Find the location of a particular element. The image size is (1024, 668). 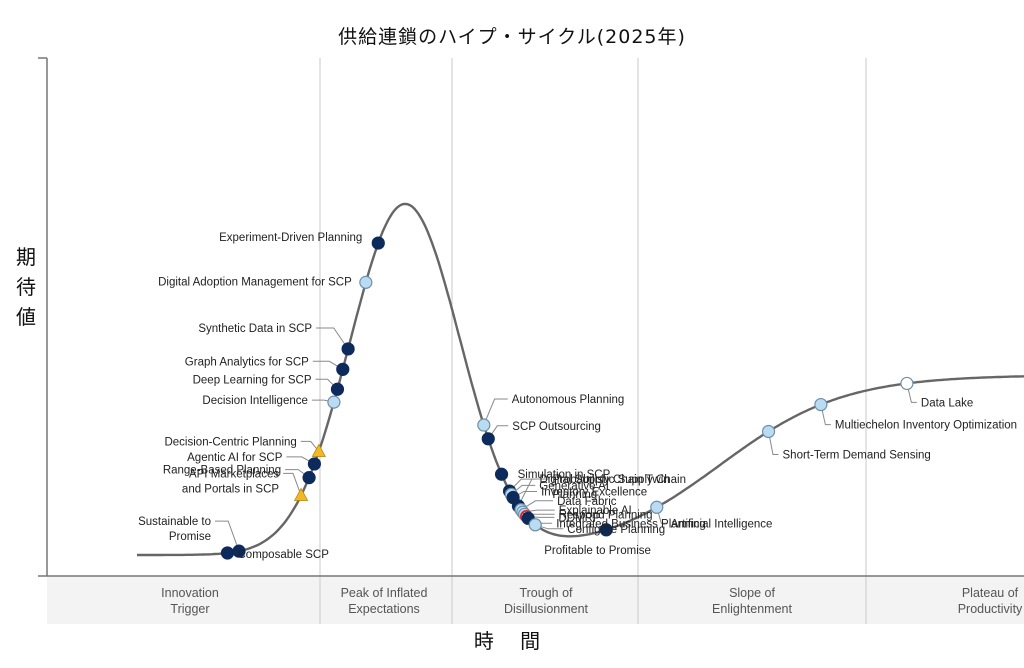

point-label: Digital Supply Chain Twin is located at coordinates (605, 480).